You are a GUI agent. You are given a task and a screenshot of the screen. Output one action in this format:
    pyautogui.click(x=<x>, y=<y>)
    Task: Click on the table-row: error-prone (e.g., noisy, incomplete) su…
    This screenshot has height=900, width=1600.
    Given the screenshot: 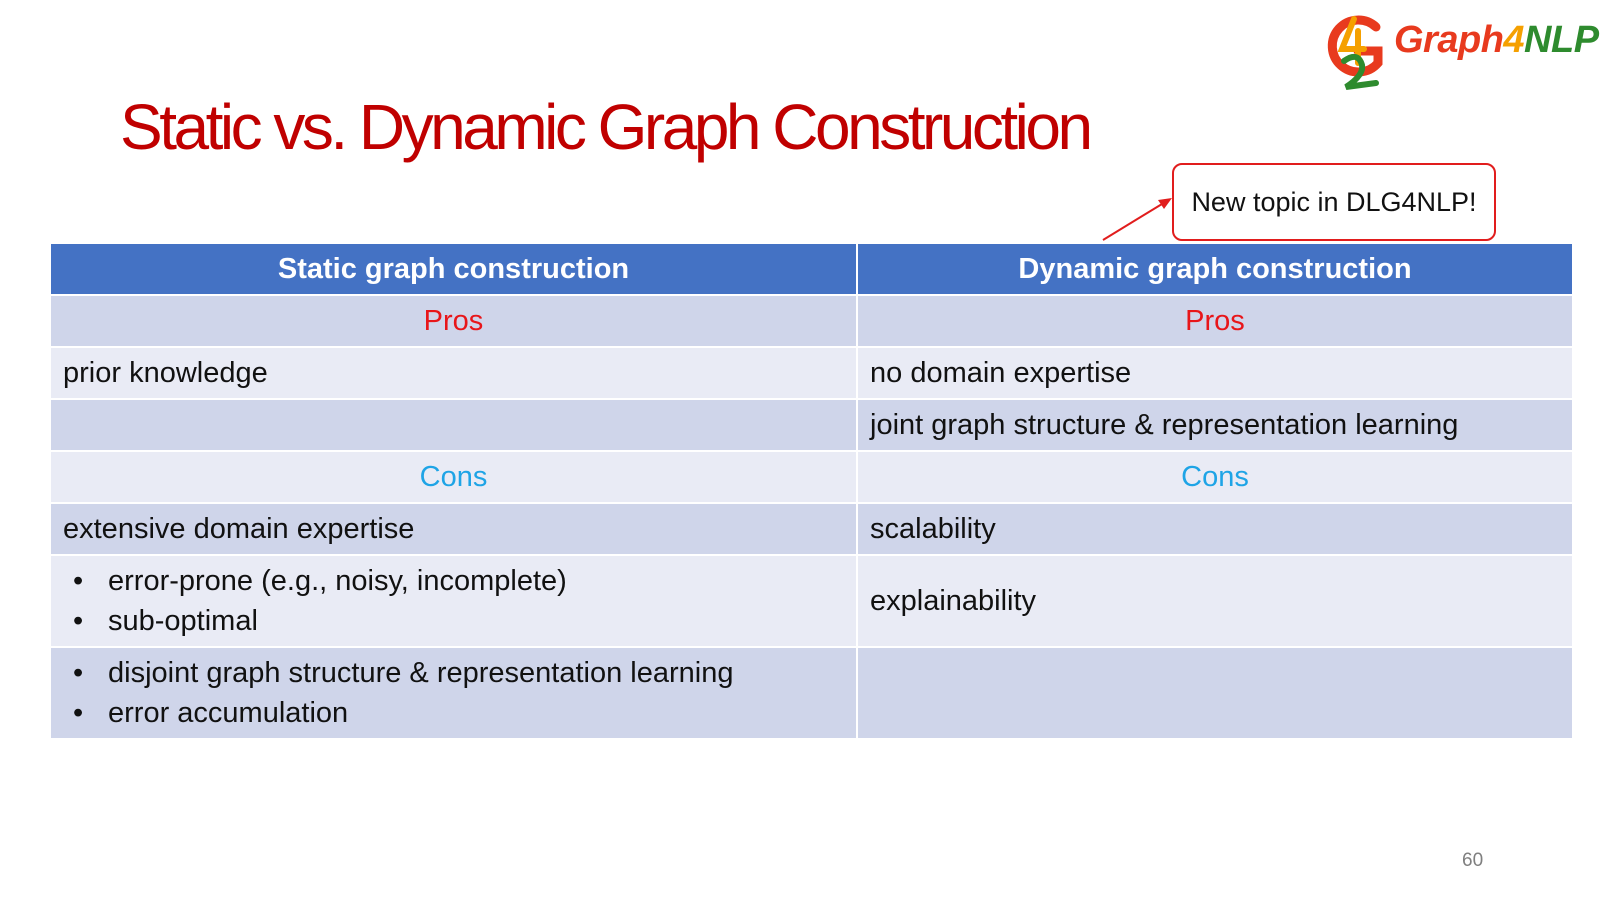 What is the action you would take?
    pyautogui.click(x=811, y=601)
    